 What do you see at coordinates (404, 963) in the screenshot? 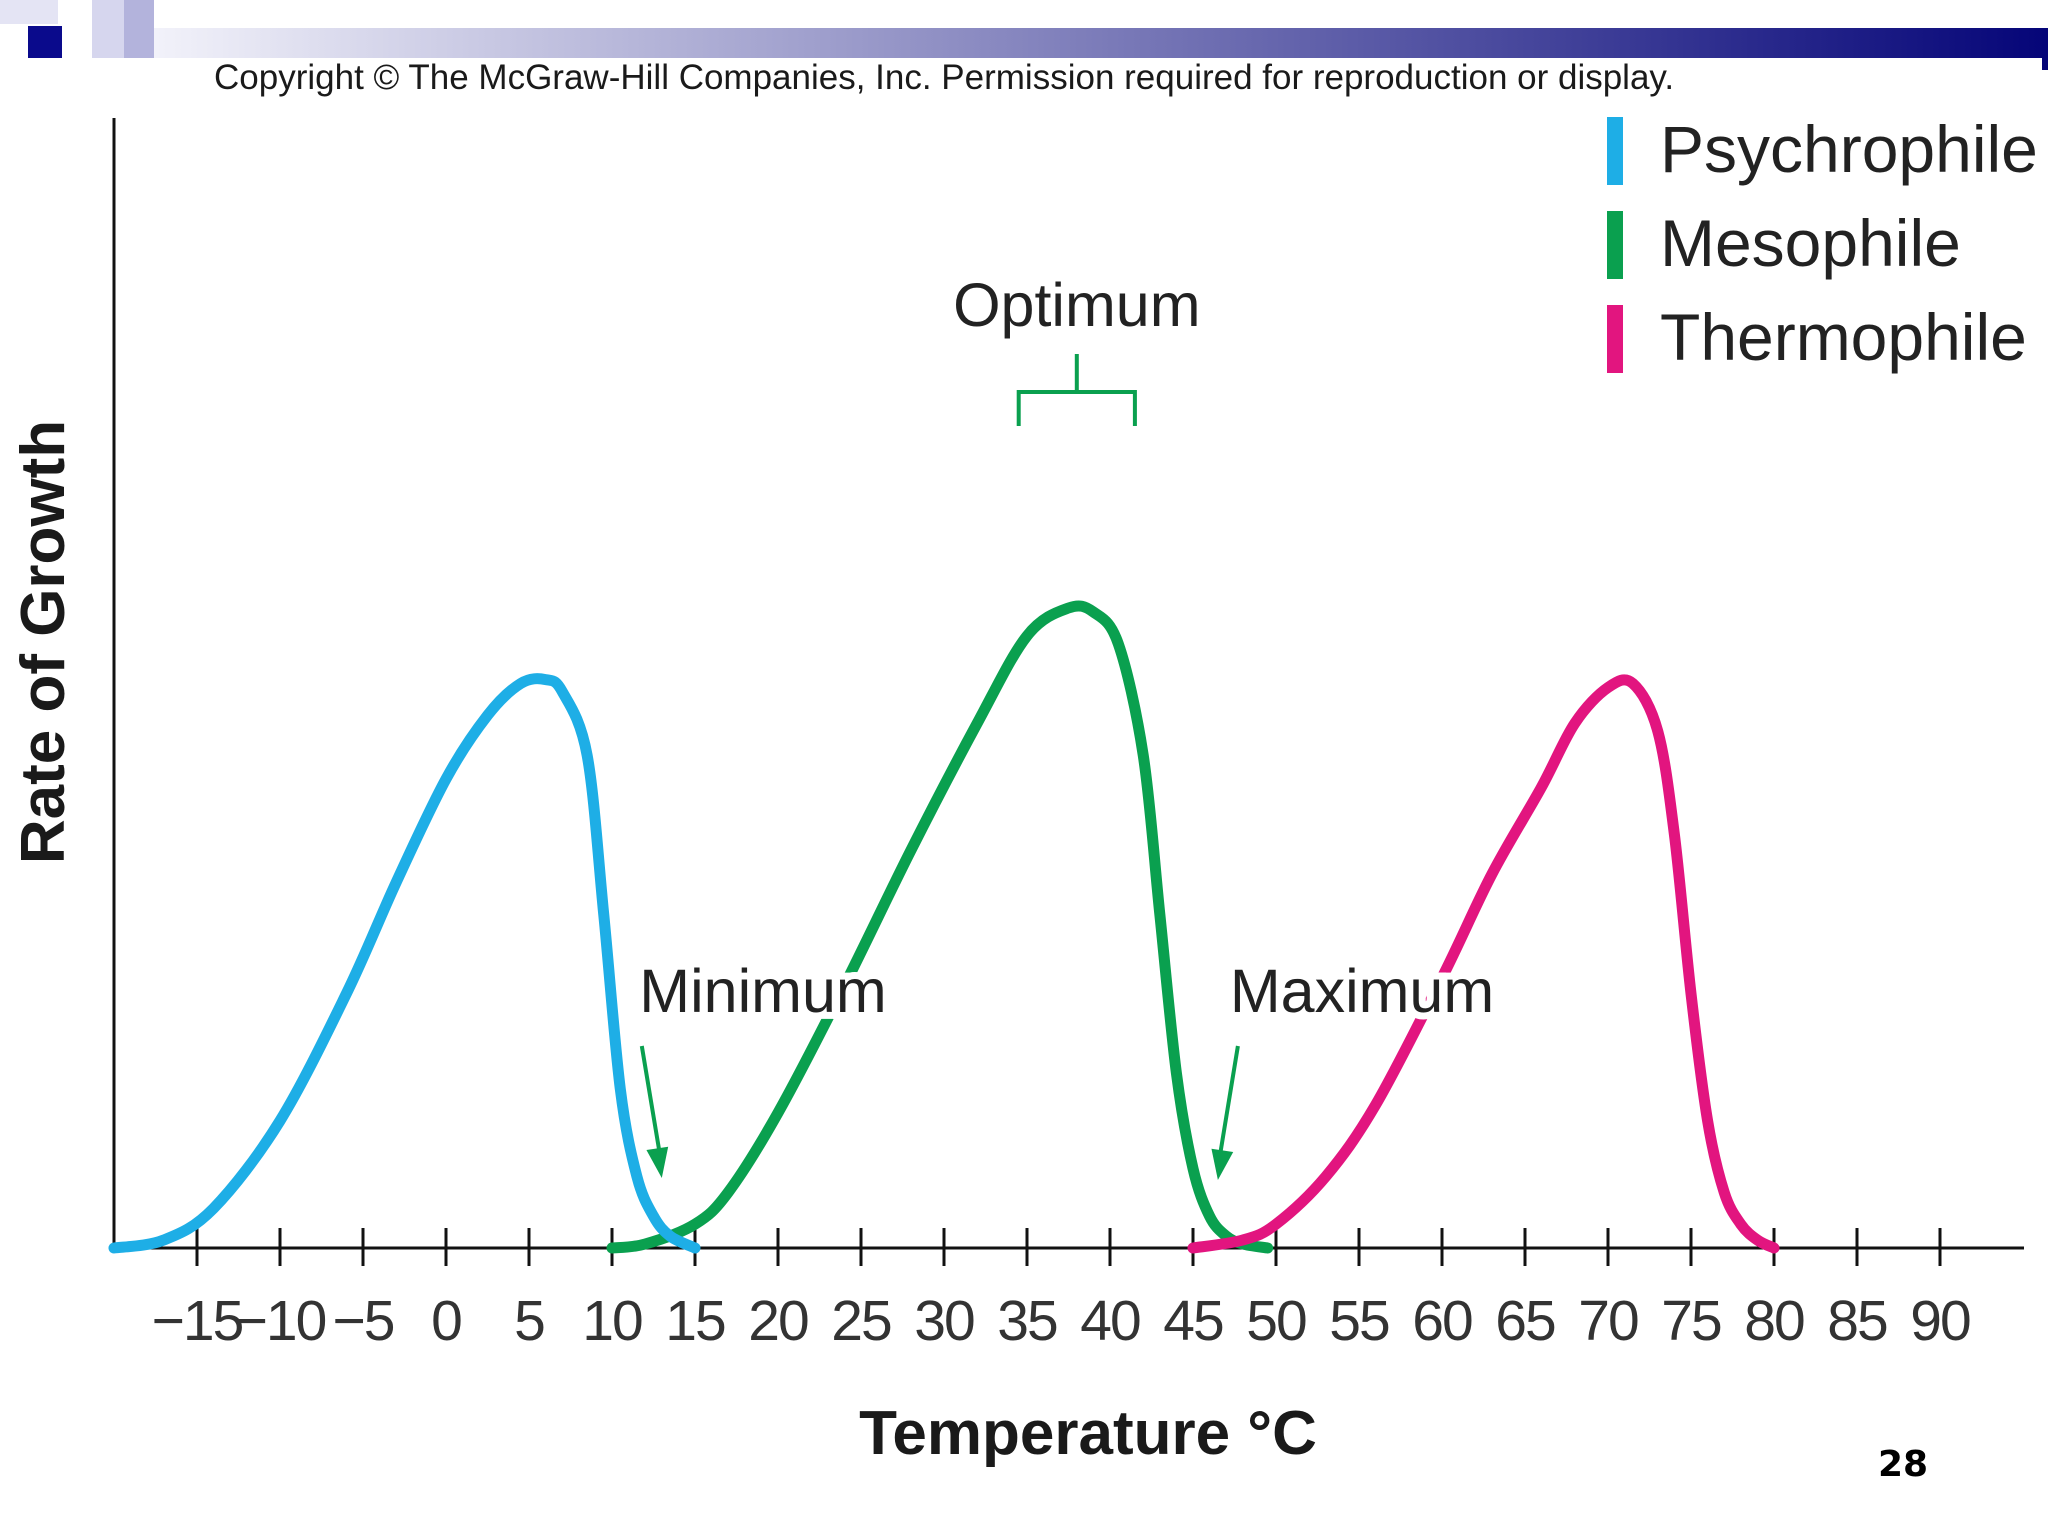
I see `series-line-psychrophile` at bounding box center [404, 963].